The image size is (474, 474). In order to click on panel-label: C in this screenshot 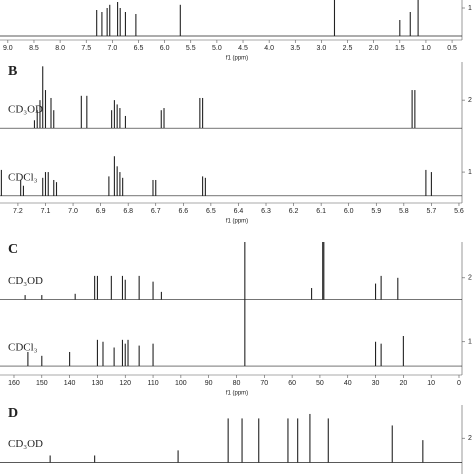, I will do `click(13, 249)`.